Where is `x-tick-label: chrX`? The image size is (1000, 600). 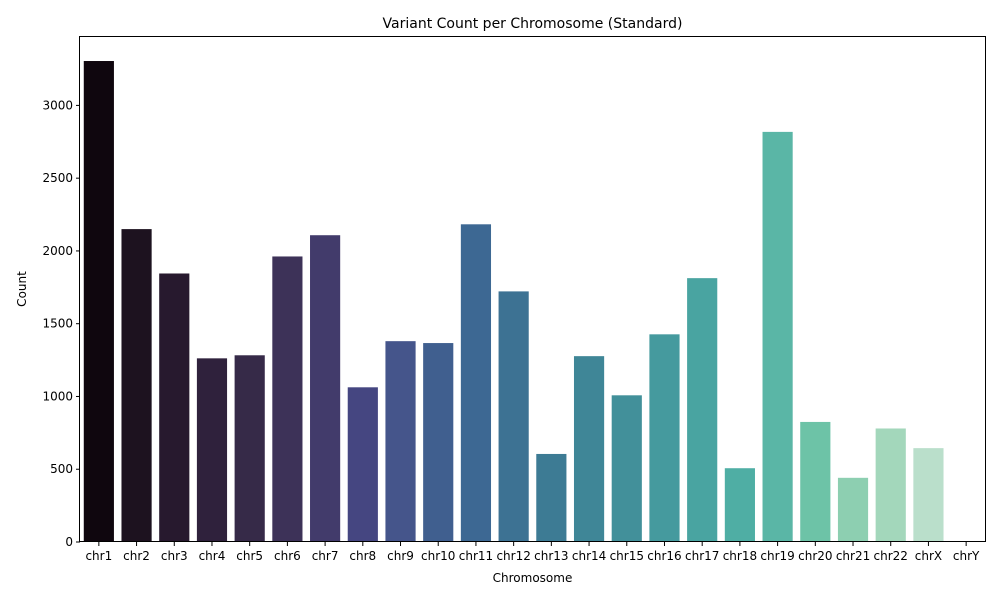
x-tick-label: chrX is located at coordinates (928, 556).